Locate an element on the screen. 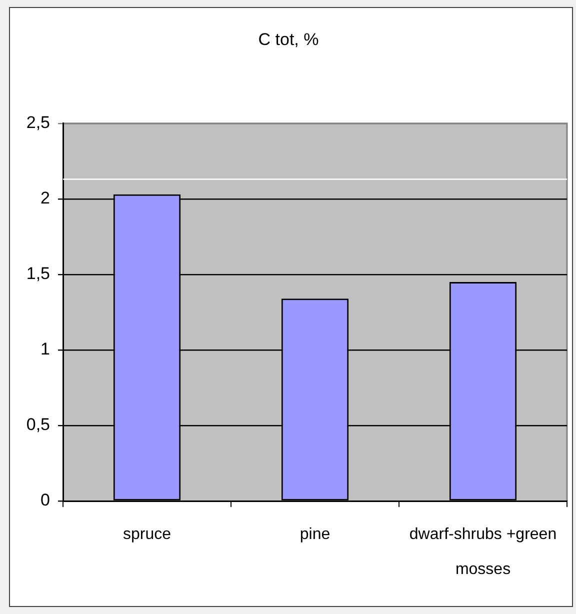 The height and width of the screenshot is (614, 576). x-tick-label: pine is located at coordinates (315, 535).